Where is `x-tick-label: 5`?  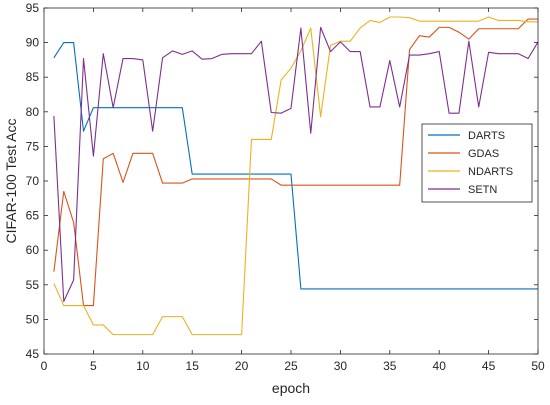 x-tick-label: 5 is located at coordinates (93, 366).